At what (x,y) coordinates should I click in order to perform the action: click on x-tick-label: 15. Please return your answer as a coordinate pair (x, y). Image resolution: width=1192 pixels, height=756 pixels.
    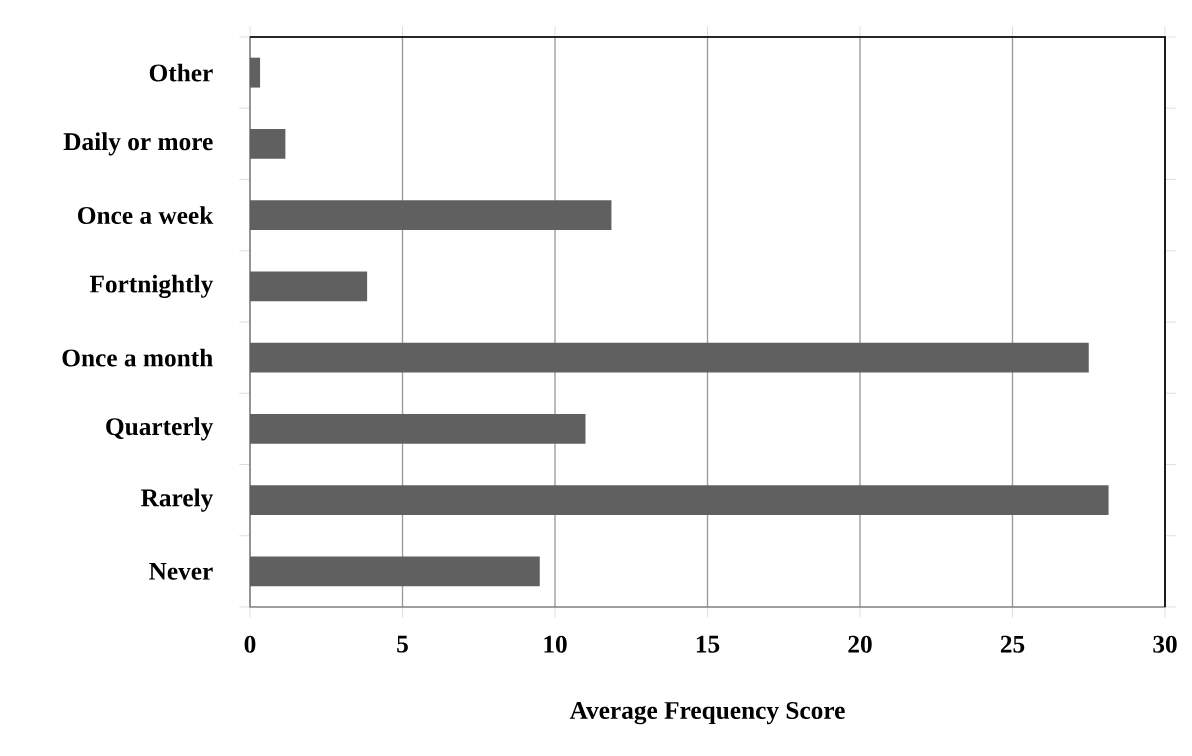
    Looking at the image, I should click on (708, 644).